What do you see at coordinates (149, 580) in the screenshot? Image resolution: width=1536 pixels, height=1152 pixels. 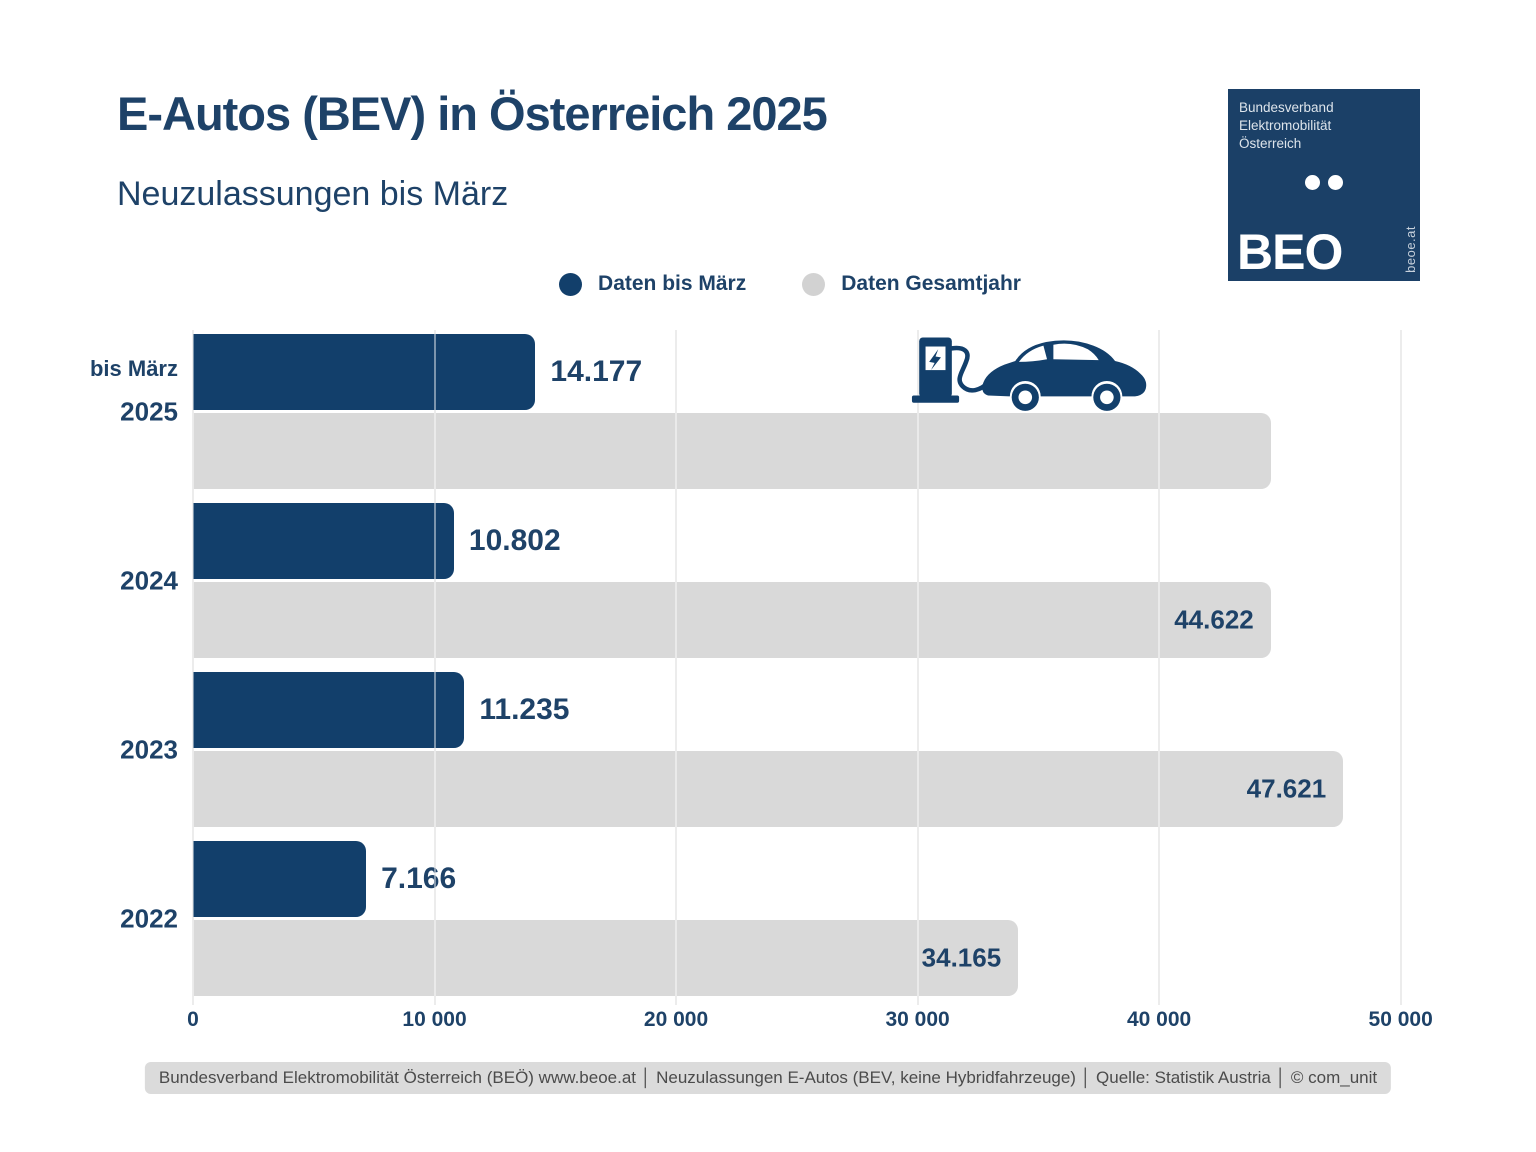 I see `category-label-2024: 2024` at bounding box center [149, 580].